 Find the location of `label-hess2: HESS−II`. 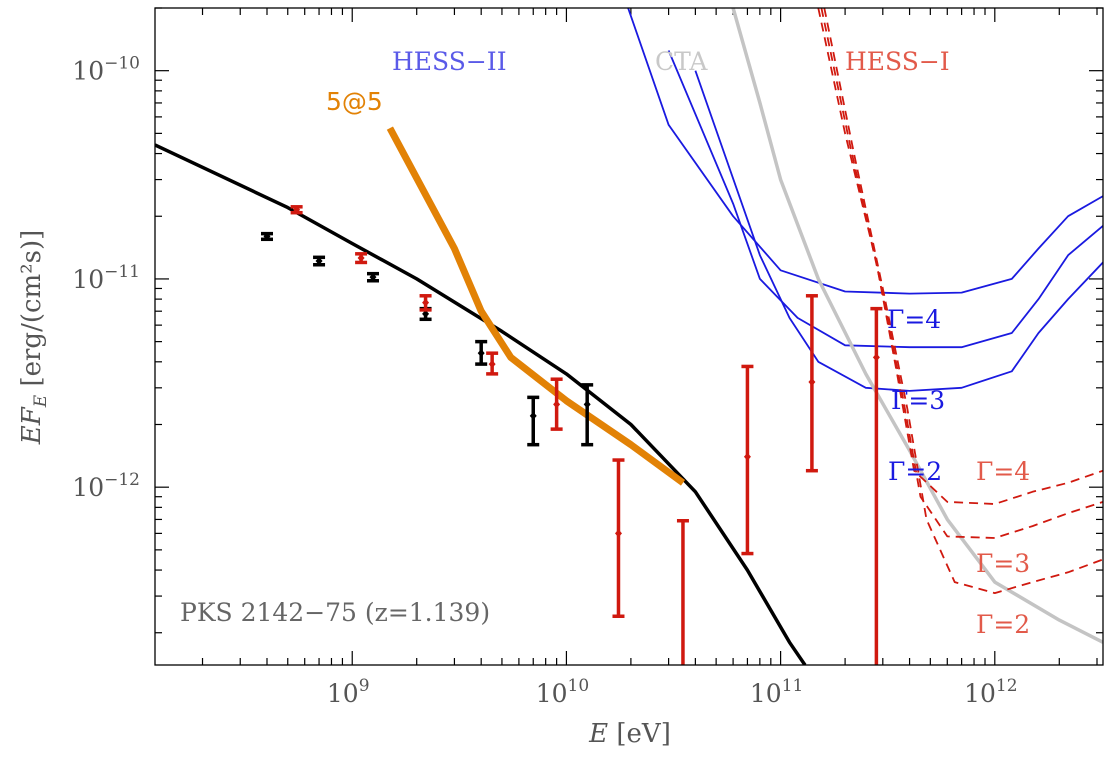

label-hess2: HESS−II is located at coordinates (449, 61).